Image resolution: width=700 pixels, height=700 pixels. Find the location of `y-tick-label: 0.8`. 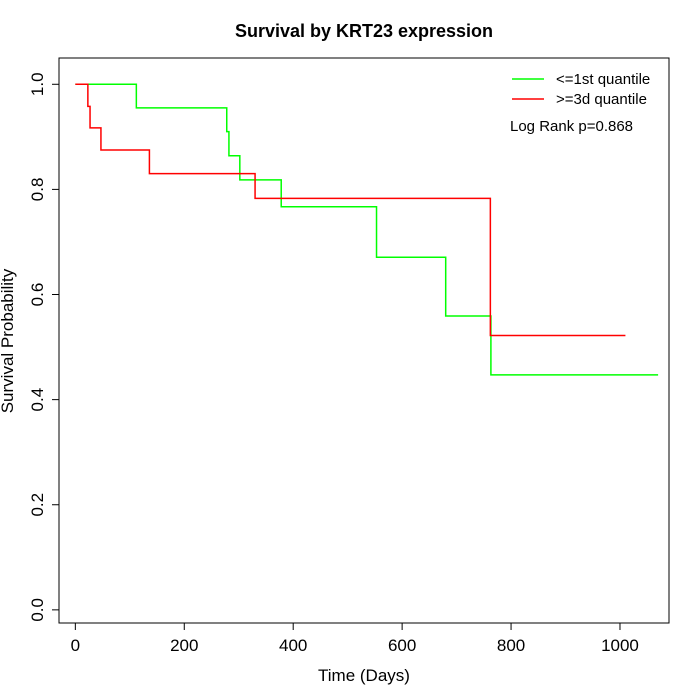

y-tick-label: 0.8 is located at coordinates (37, 190).